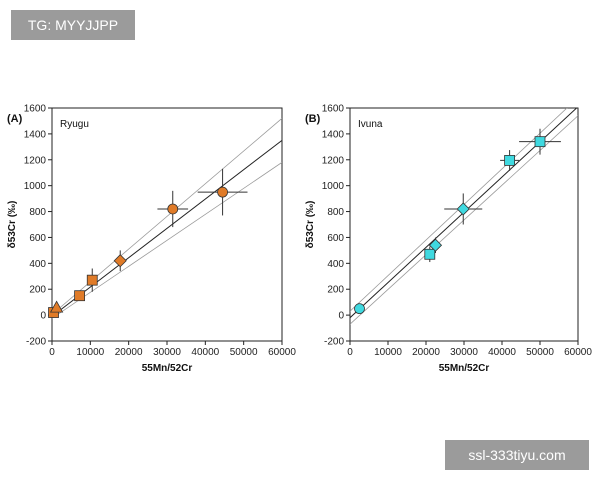 This screenshot has height=480, width=600. What do you see at coordinates (15, 119) in the screenshot?
I see `panel-label: (A)` at bounding box center [15, 119].